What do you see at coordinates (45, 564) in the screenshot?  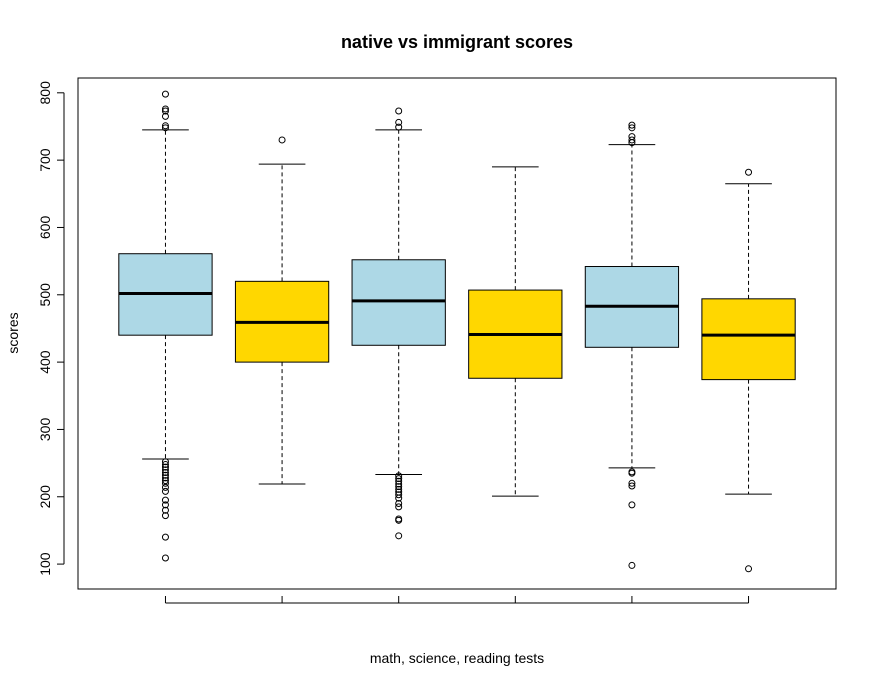 I see `y-tick-label: 100` at bounding box center [45, 564].